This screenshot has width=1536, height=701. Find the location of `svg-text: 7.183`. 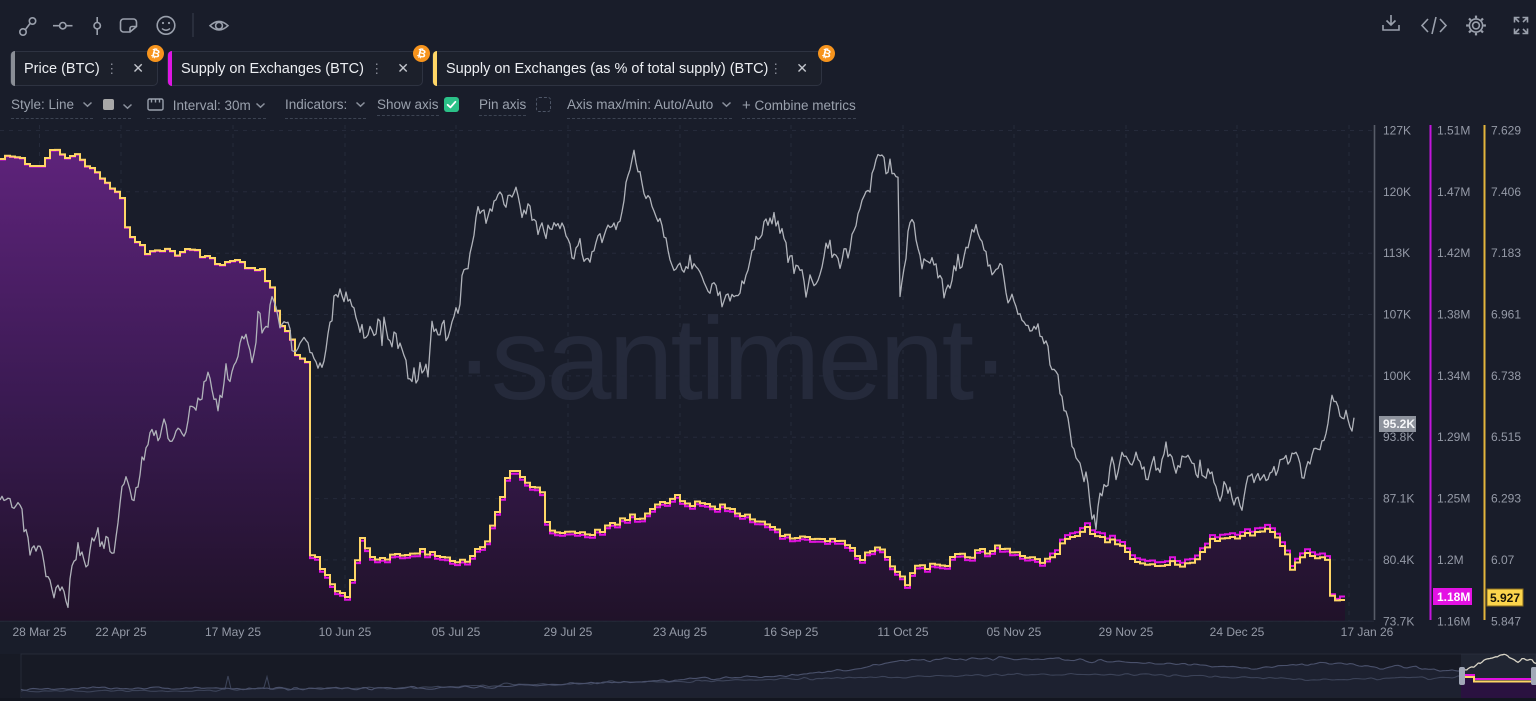

svg-text: 7.183 is located at coordinates (1506, 253).